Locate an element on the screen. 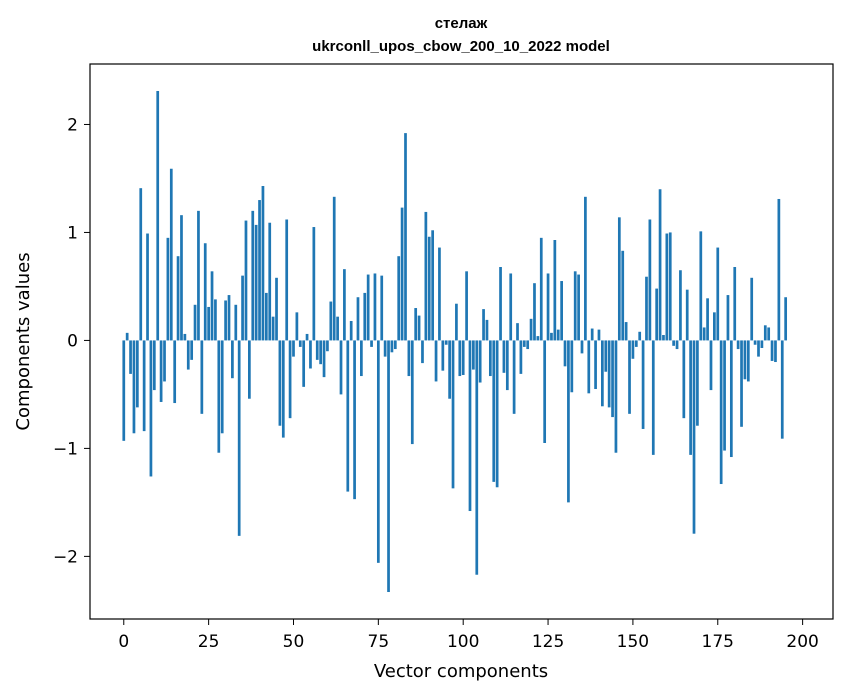  x-tick-label: 150 is located at coordinates (633, 642).